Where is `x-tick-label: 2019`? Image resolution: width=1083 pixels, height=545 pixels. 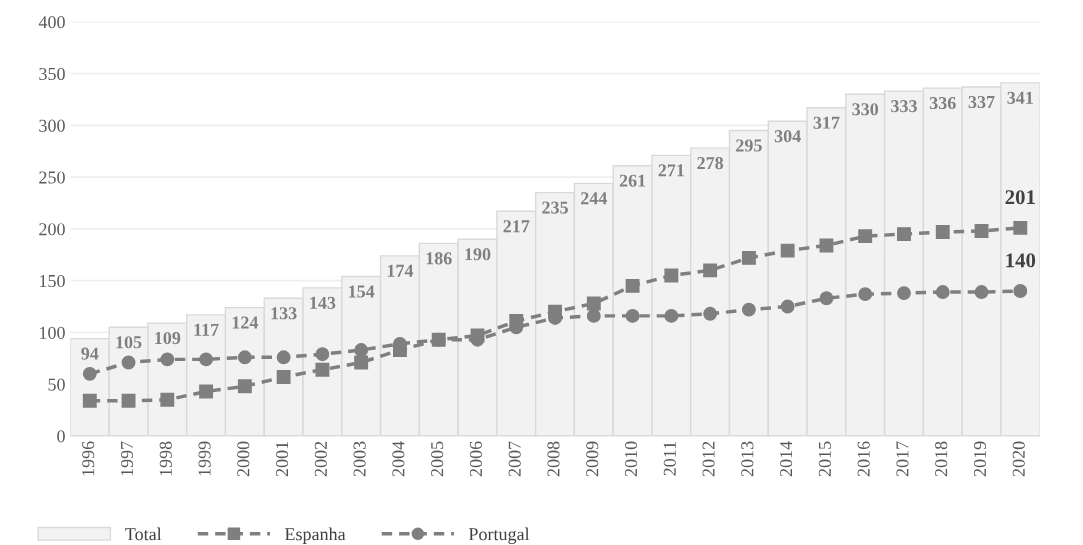 x-tick-label: 2019 is located at coordinates (980, 459).